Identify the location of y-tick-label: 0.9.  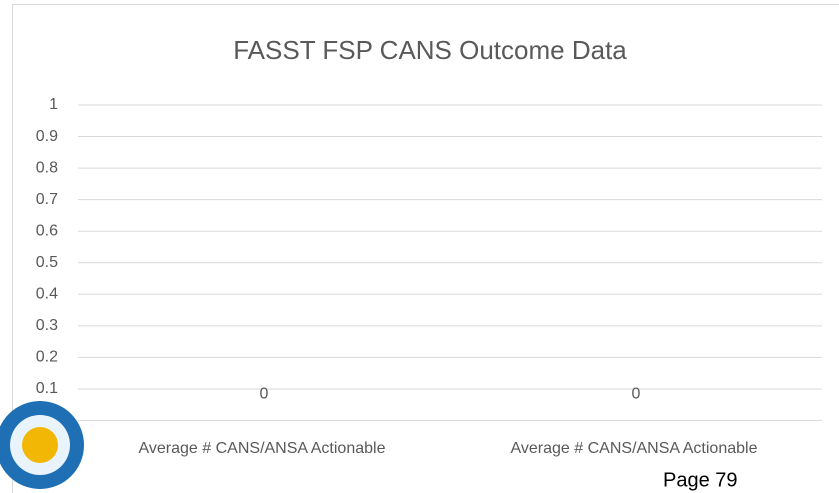
(47, 136).